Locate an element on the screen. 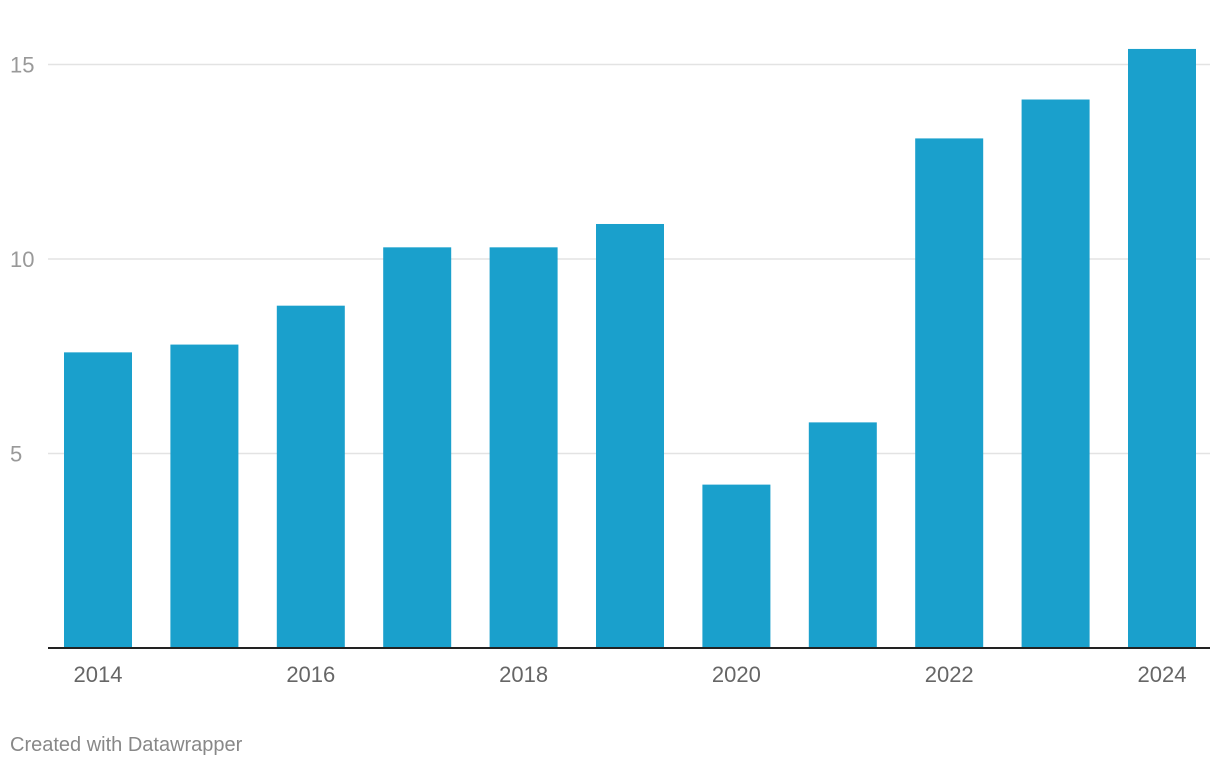 Image resolution: width=1220 pixels, height=770 pixels. y-tick-label-15: 15 is located at coordinates (22, 65).